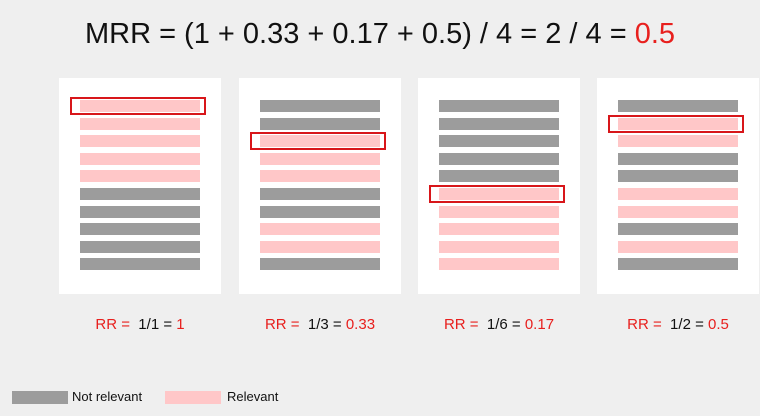 The height and width of the screenshot is (416, 760). I want to click on reciprocal-rank-label: RR = 1/1 = 1, so click(140, 324).